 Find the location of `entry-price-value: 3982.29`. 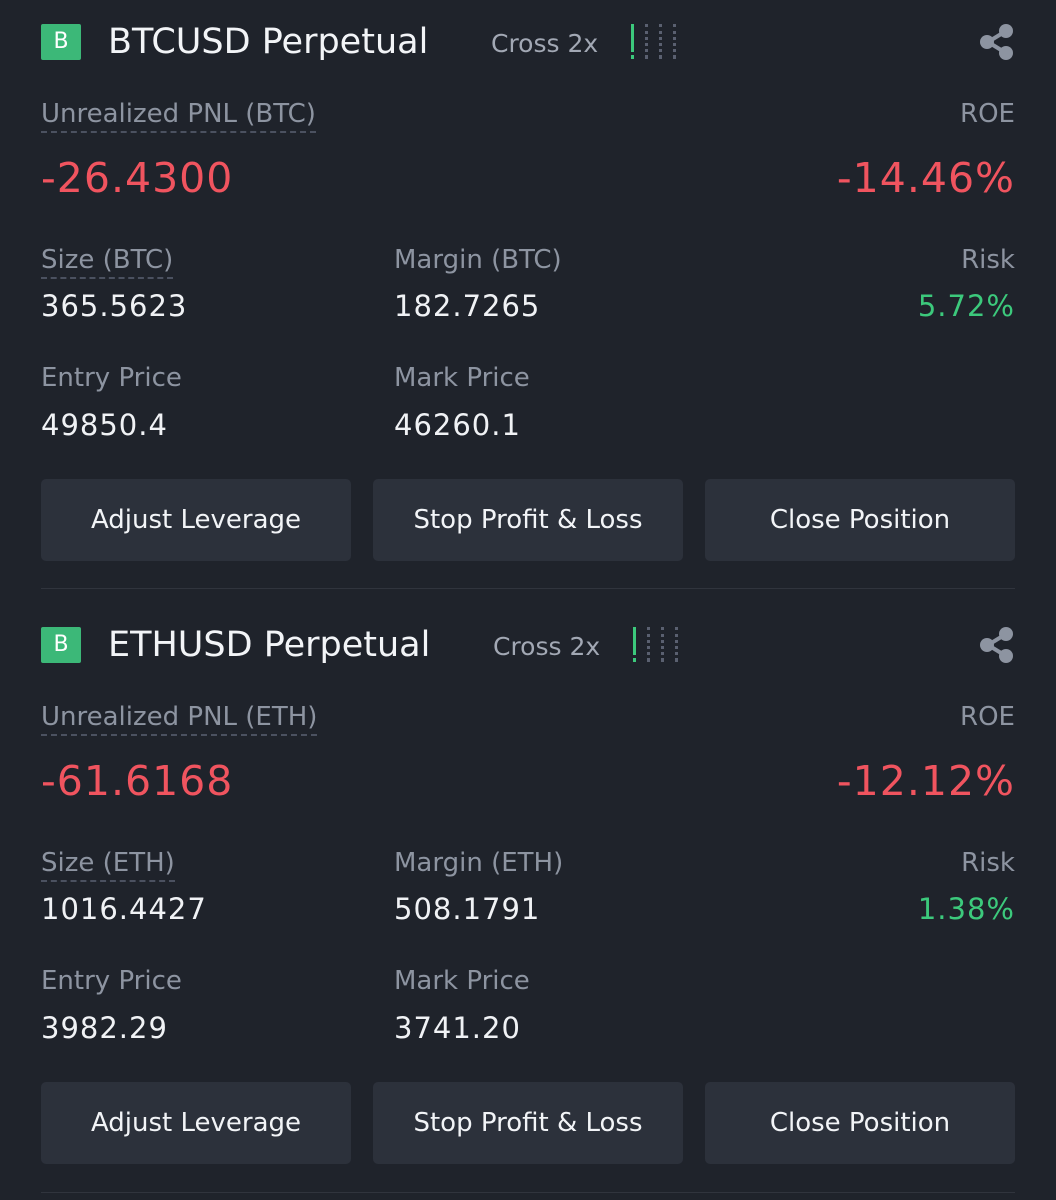

entry-price-value: 3982.29 is located at coordinates (104, 1028).